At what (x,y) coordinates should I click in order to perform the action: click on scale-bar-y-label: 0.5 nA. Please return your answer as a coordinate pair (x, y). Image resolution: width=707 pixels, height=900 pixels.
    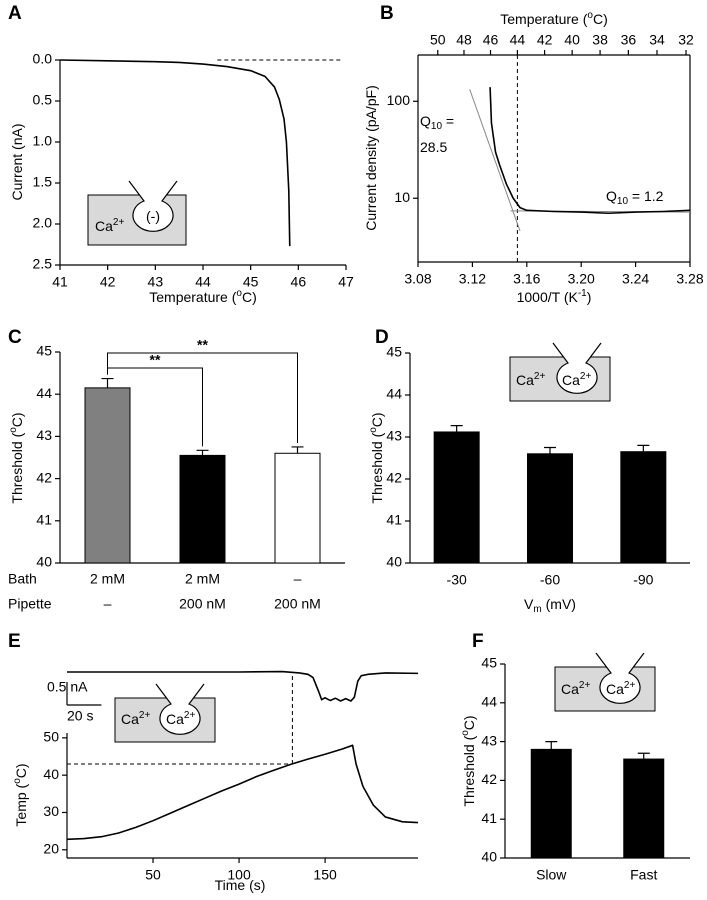
    Looking at the image, I should click on (67, 687).